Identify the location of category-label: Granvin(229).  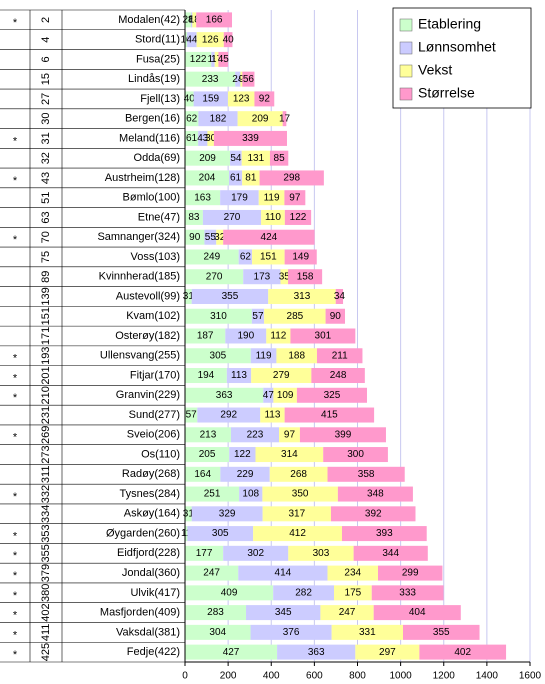
(148, 395).